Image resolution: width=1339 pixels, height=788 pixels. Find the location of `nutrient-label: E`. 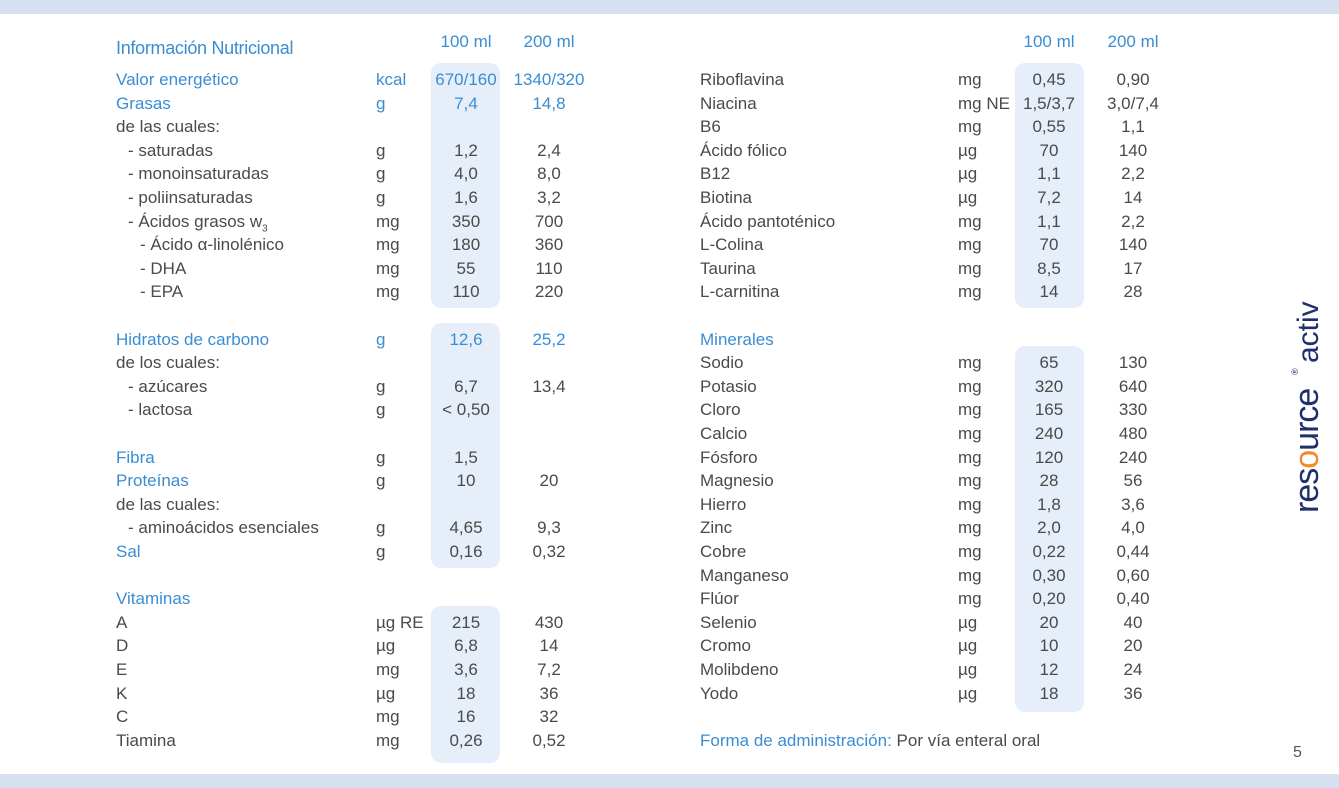

nutrient-label: E is located at coordinates (122, 669).